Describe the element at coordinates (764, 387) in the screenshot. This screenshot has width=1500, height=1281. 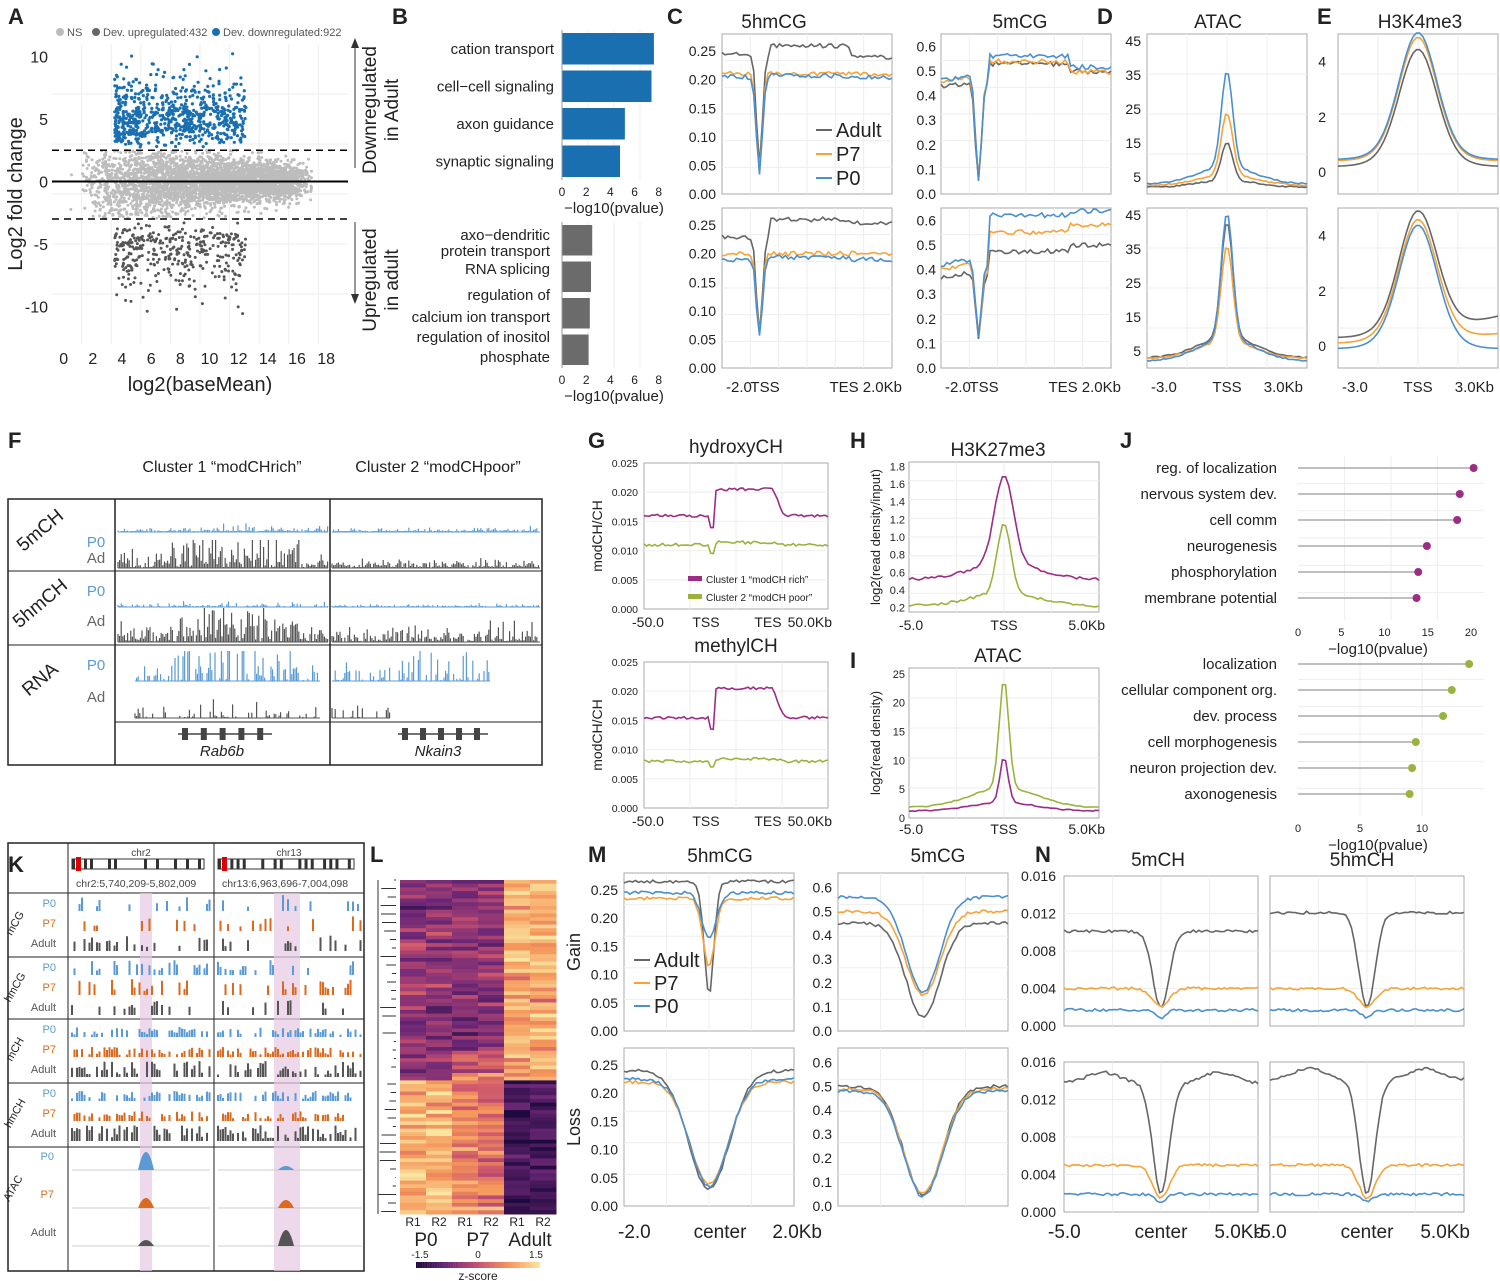
I see `x-tick-label: TSS` at that location.